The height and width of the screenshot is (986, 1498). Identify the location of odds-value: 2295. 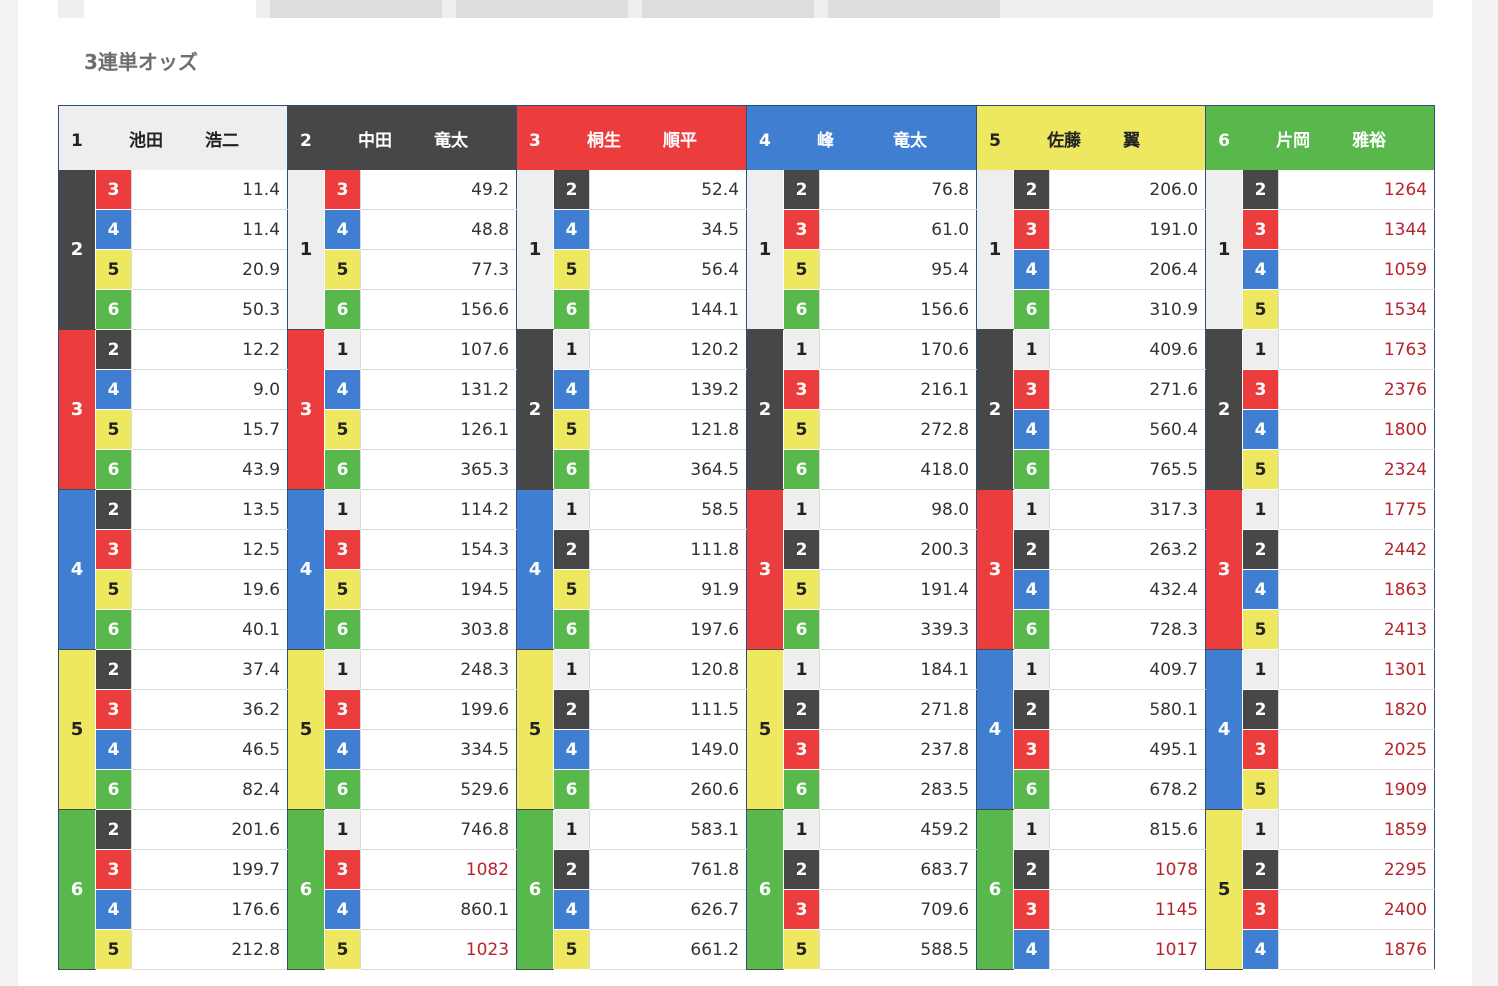
(1356, 869).